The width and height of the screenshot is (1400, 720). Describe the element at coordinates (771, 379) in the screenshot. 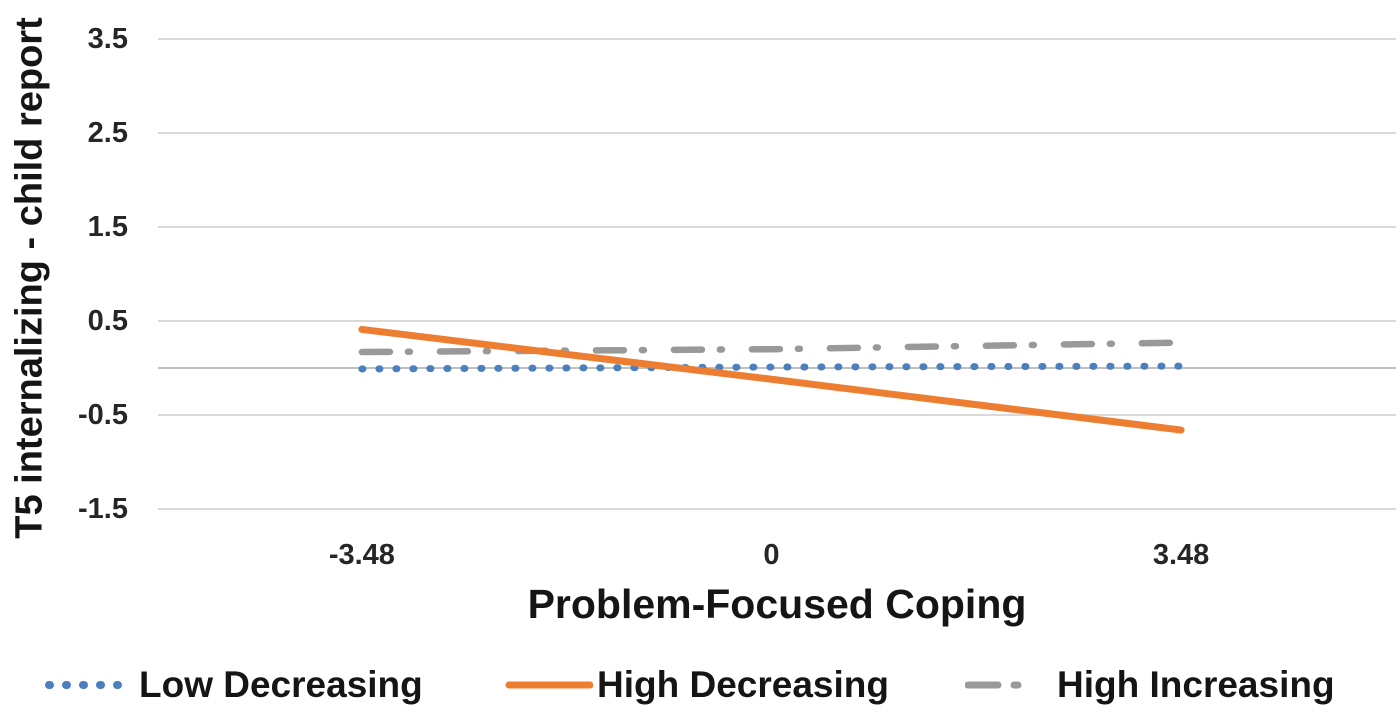

I see `series-line-high-decreasing` at that location.